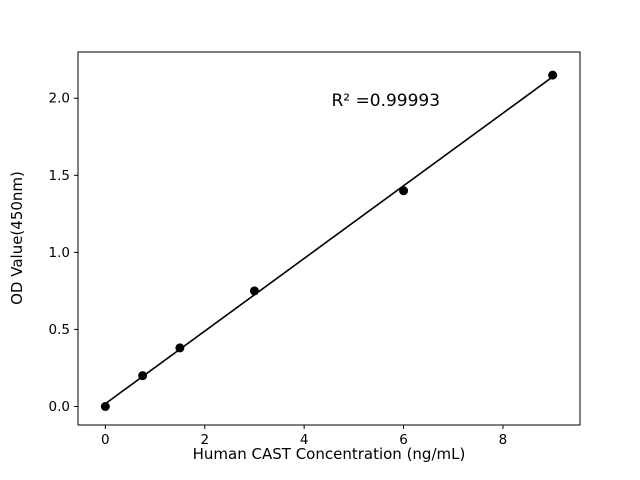 This screenshot has height=480, width=640. I want to click on x-tick-label: 4, so click(304, 440).